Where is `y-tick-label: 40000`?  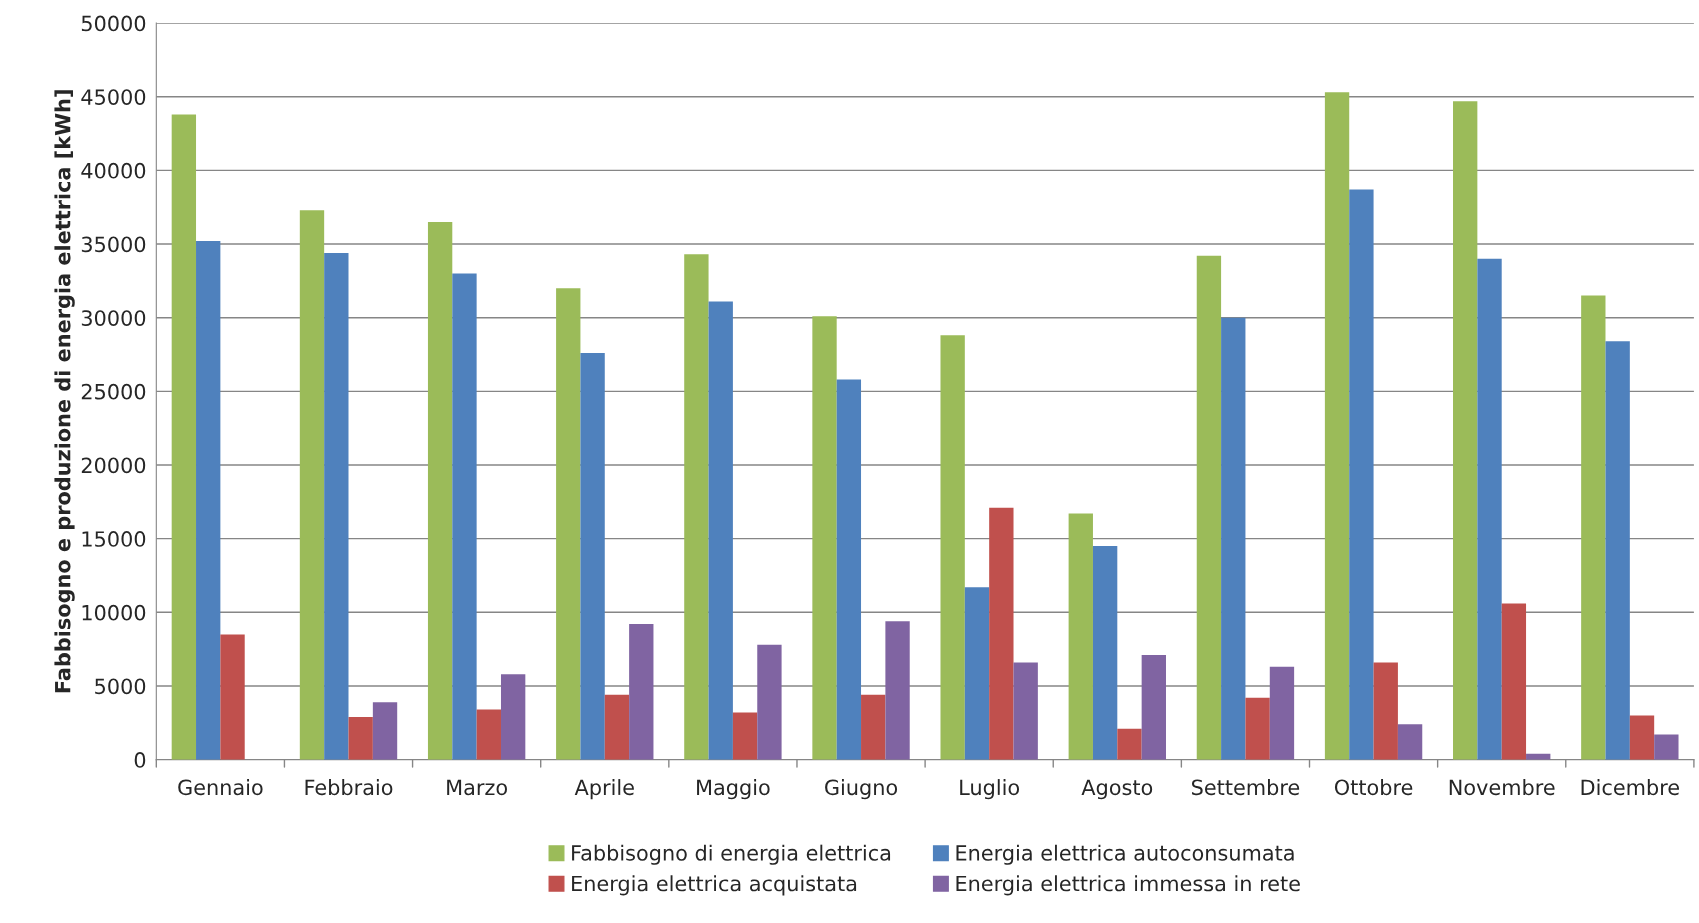 y-tick-label: 40000 is located at coordinates (113, 170).